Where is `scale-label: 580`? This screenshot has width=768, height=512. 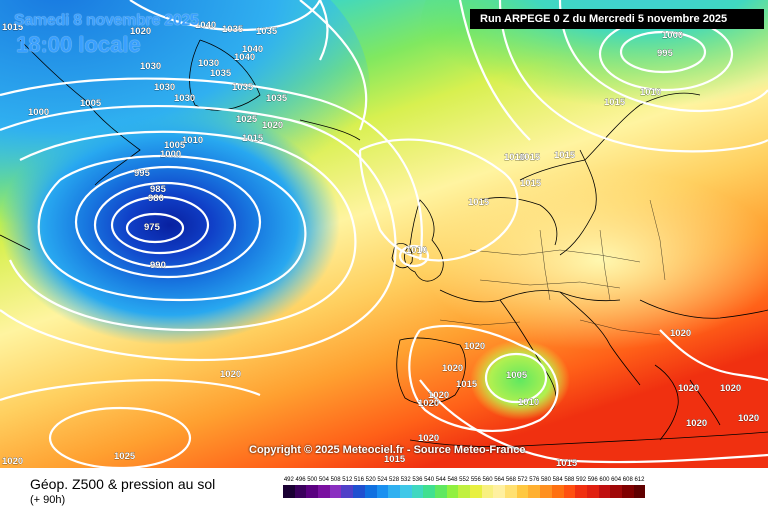 scale-label: 580 is located at coordinates (545, 480).